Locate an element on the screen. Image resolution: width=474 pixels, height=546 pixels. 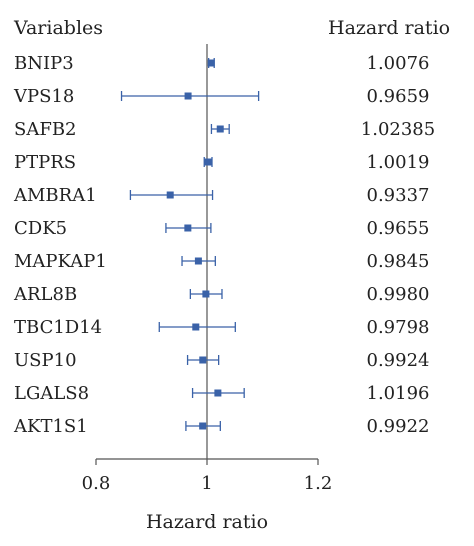
forest-row: TBC1D14 0.9798 is located at coordinates (221, 327).